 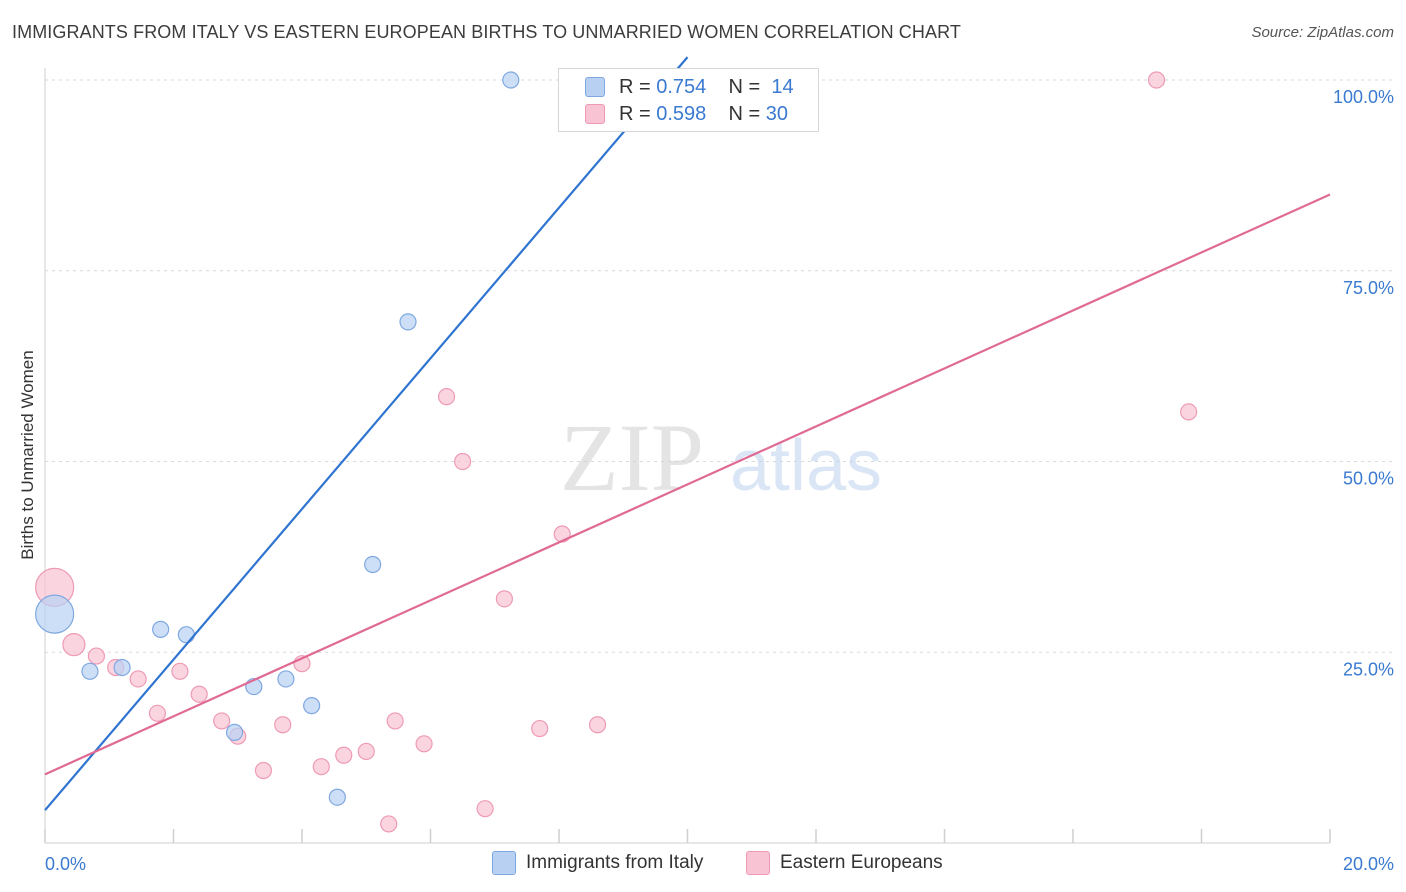 I want to click on series-legend: Immigrants from Italy Eastern Europeans, so click(x=703, y=864).